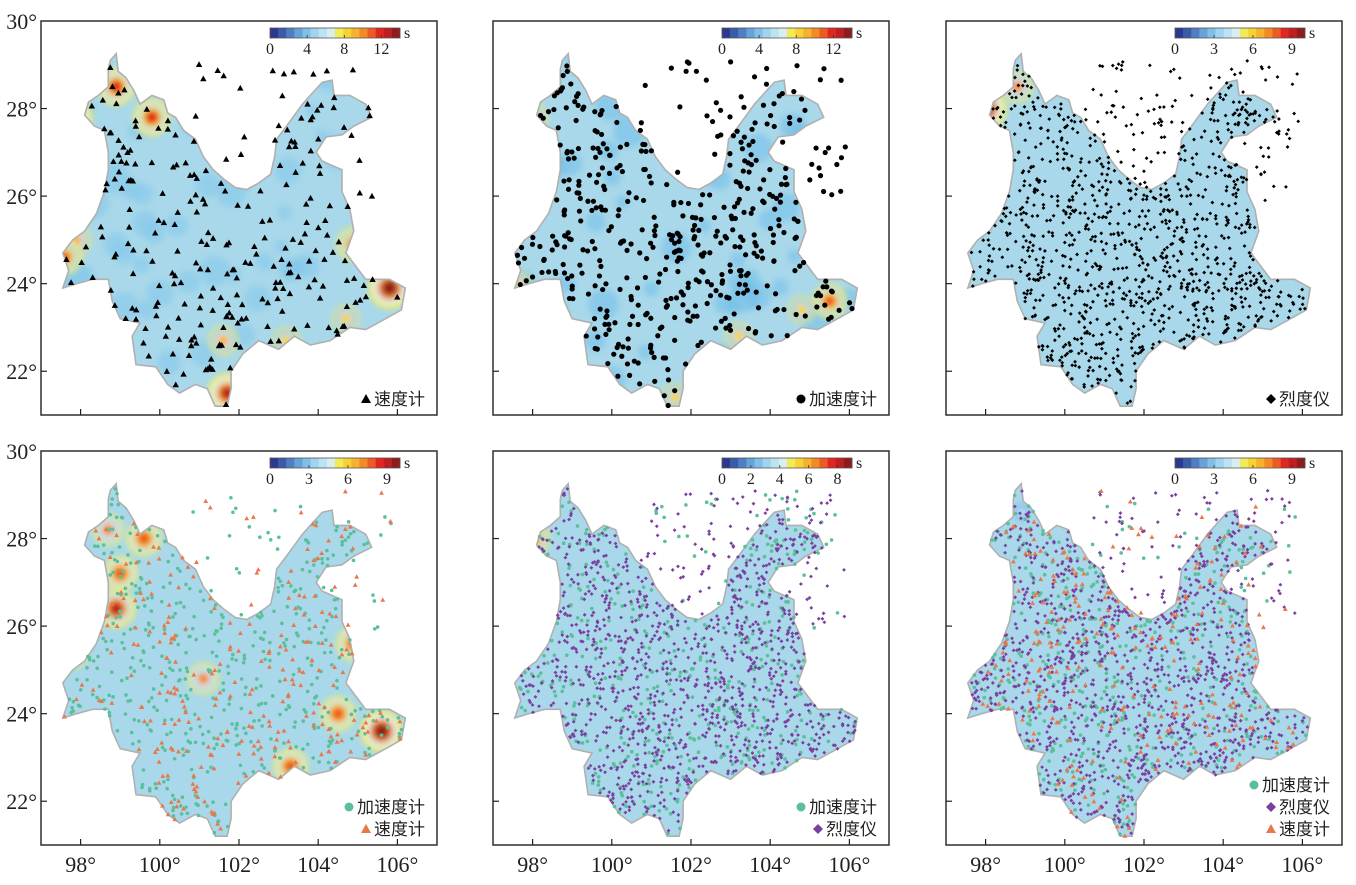 The height and width of the screenshot is (885, 1356). Describe the element at coordinates (759, 49) in the screenshot. I see `colorbar-tick-label: 4` at that location.